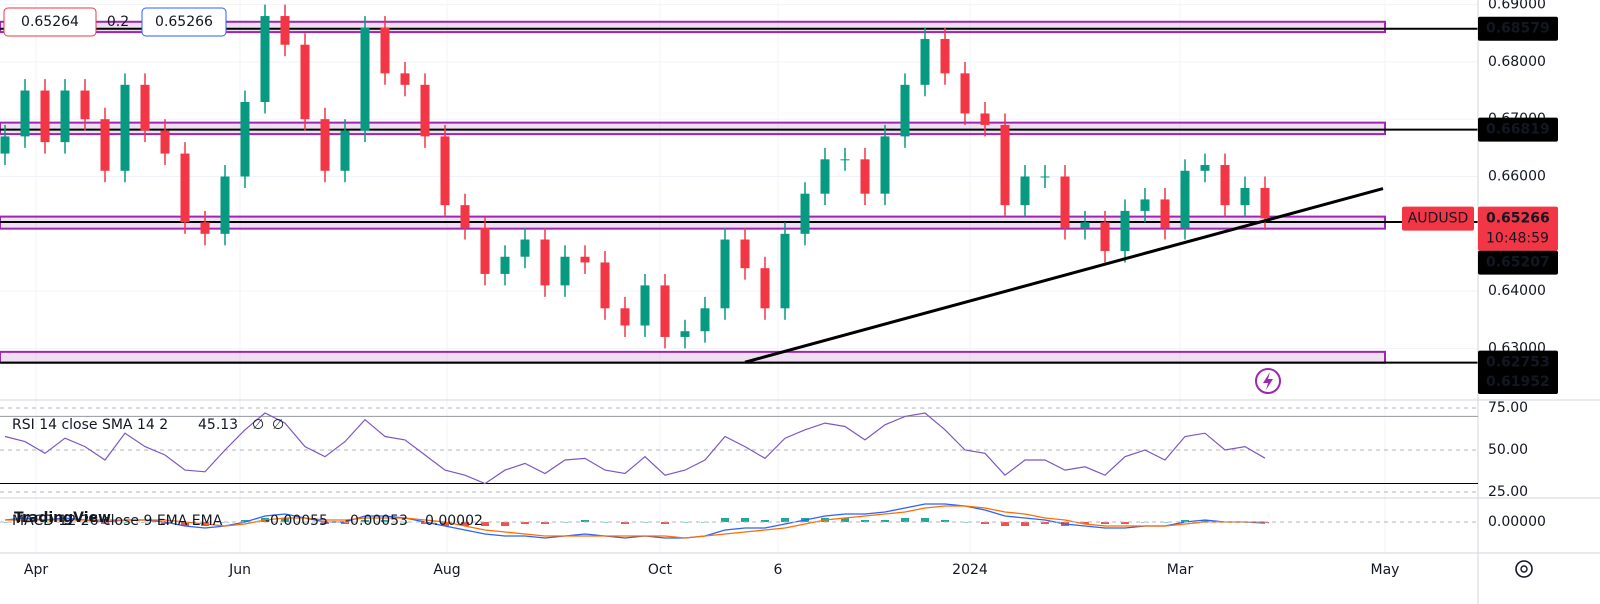  Describe the element at coordinates (1438, 218) in the screenshot. I see `symbol-box` at that location.